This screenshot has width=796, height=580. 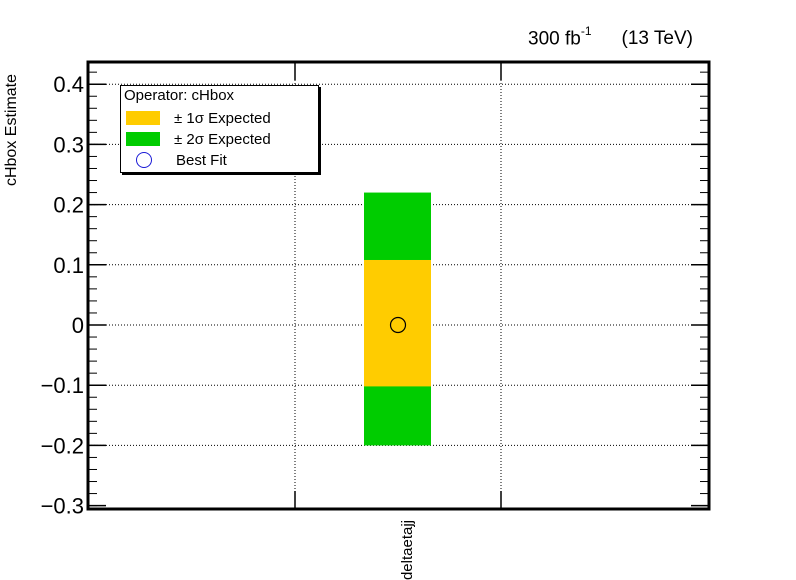 What do you see at coordinates (62, 506) in the screenshot?
I see `y-tick-label: −0.3` at bounding box center [62, 506].